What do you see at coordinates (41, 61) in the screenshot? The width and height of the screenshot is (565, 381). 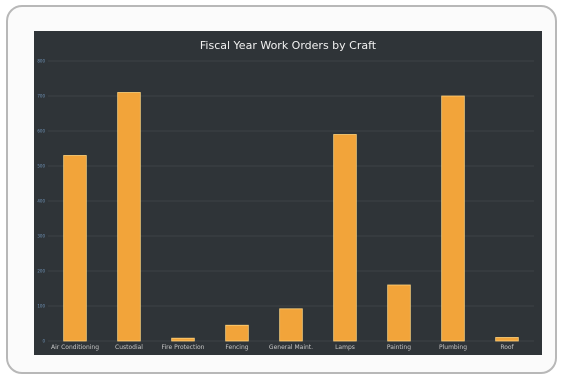 I see `y-tick-label: 800` at bounding box center [41, 61].